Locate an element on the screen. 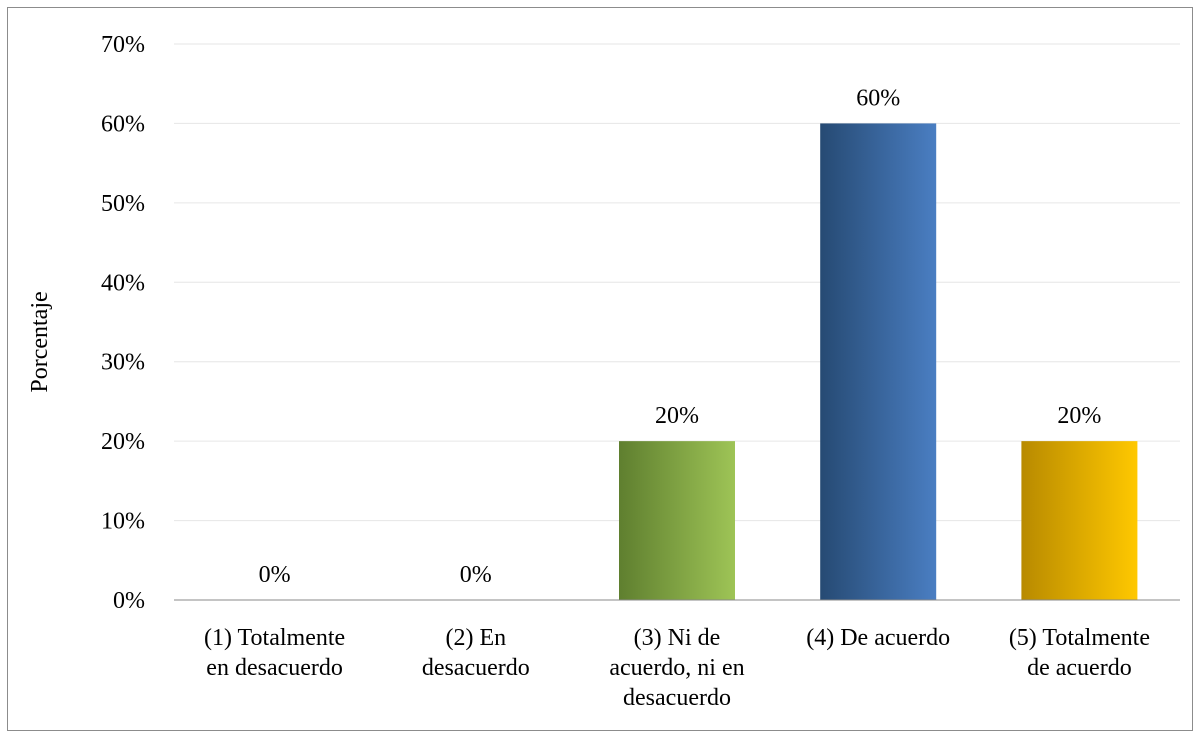 This screenshot has width=1200, height=738. y-axis-title: Porcentaje is located at coordinates (40, 341).